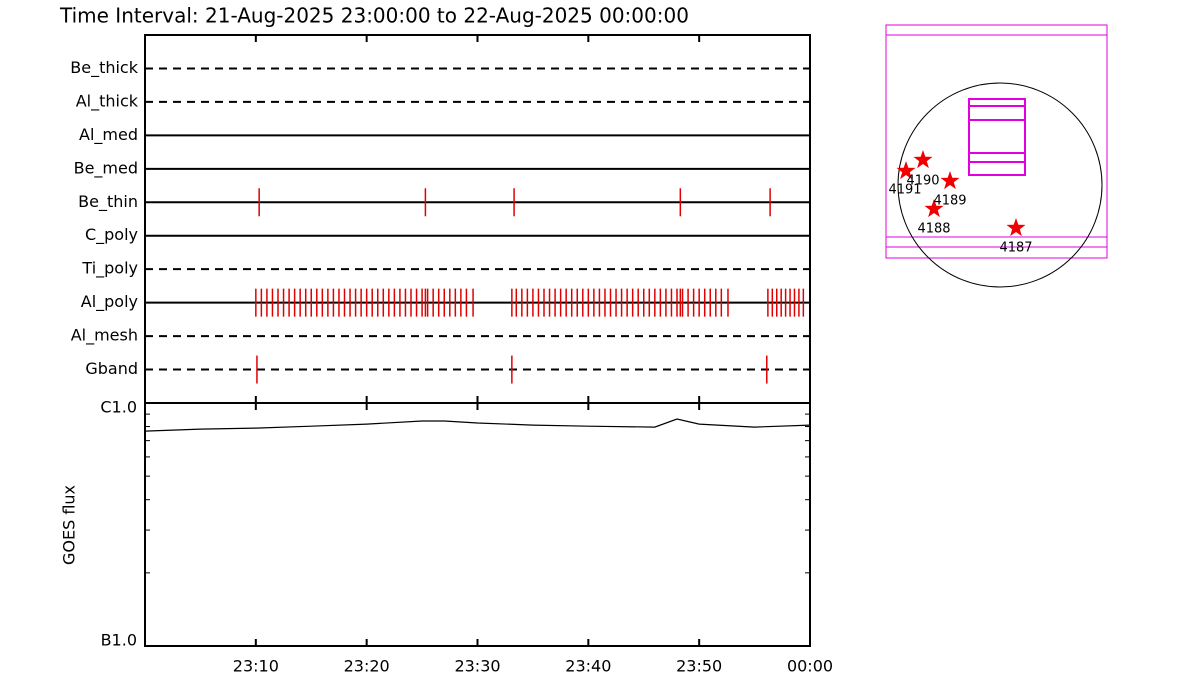 This screenshot has width=1200, height=700. I want to click on x-tick-label: 23:40, so click(588, 666).